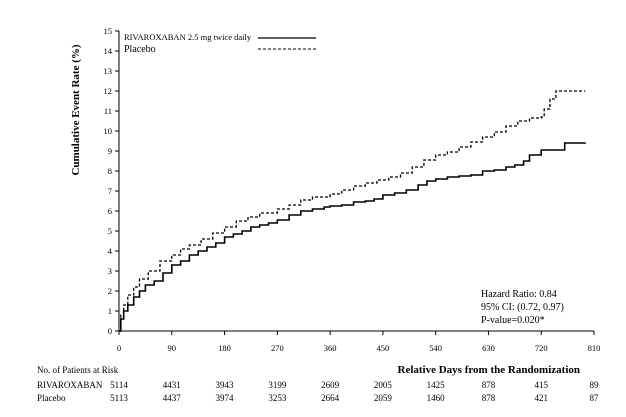 This screenshot has height=417, width=626. I want to click on x-tick-label: 270, so click(277, 348).